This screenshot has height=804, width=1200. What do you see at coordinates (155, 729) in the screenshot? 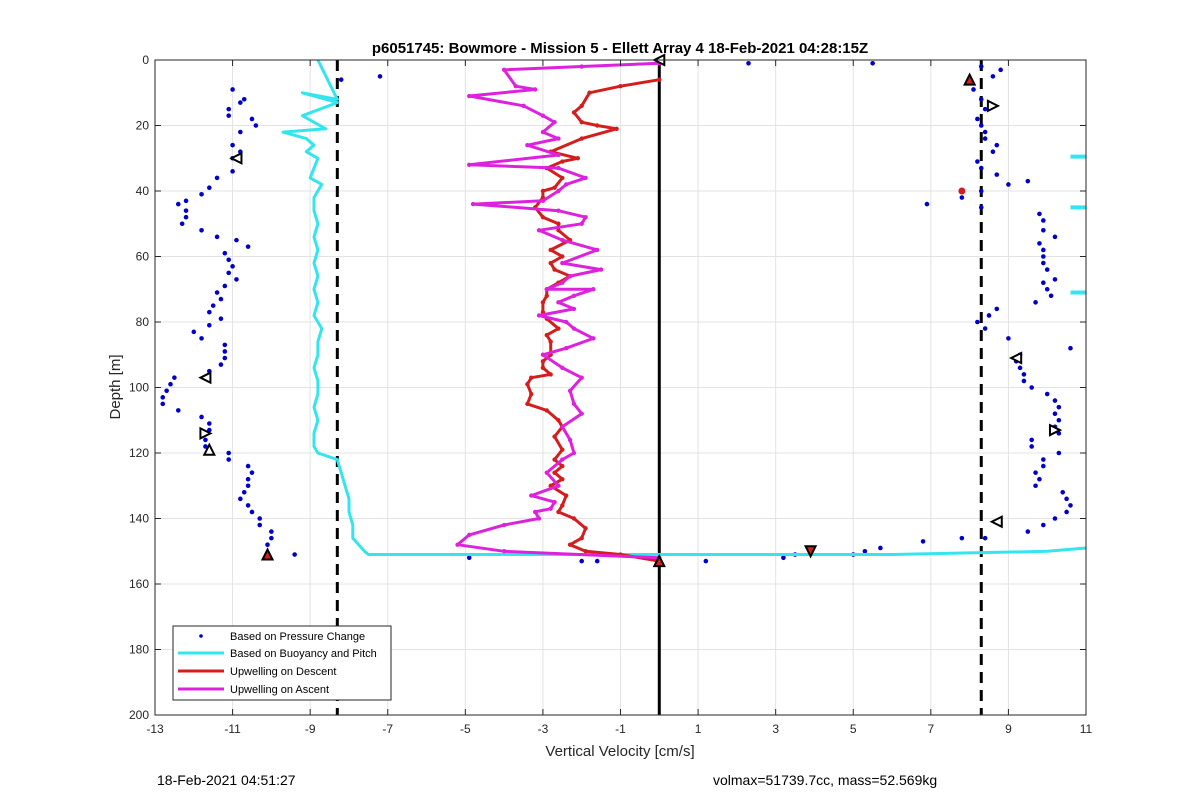
I see `x-tick-label: -13` at bounding box center [155, 729].